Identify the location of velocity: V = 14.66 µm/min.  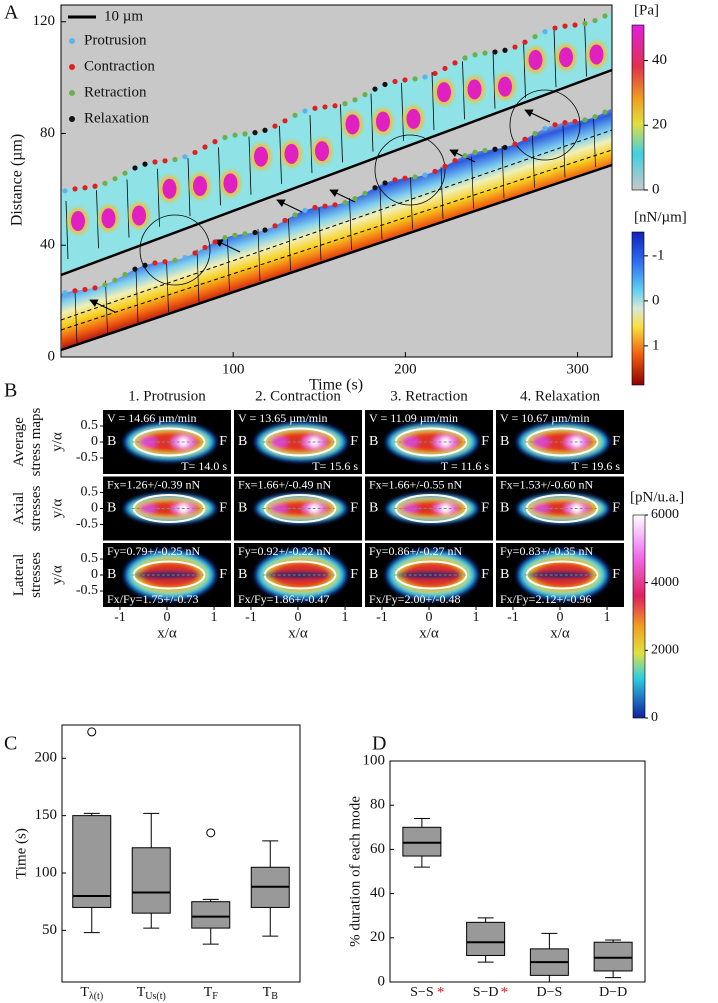
(151, 418).